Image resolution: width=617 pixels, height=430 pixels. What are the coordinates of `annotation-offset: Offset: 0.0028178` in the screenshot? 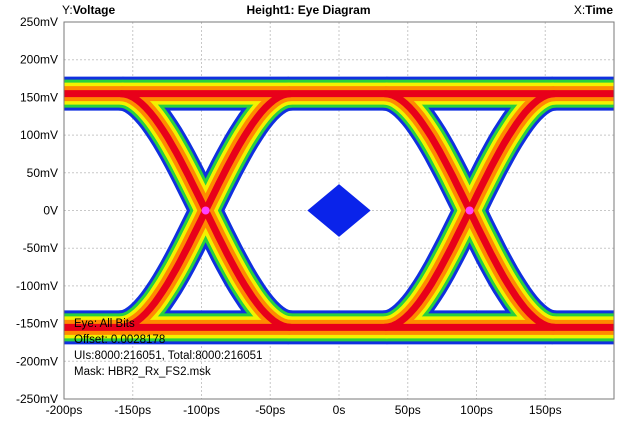 It's located at (120, 340).